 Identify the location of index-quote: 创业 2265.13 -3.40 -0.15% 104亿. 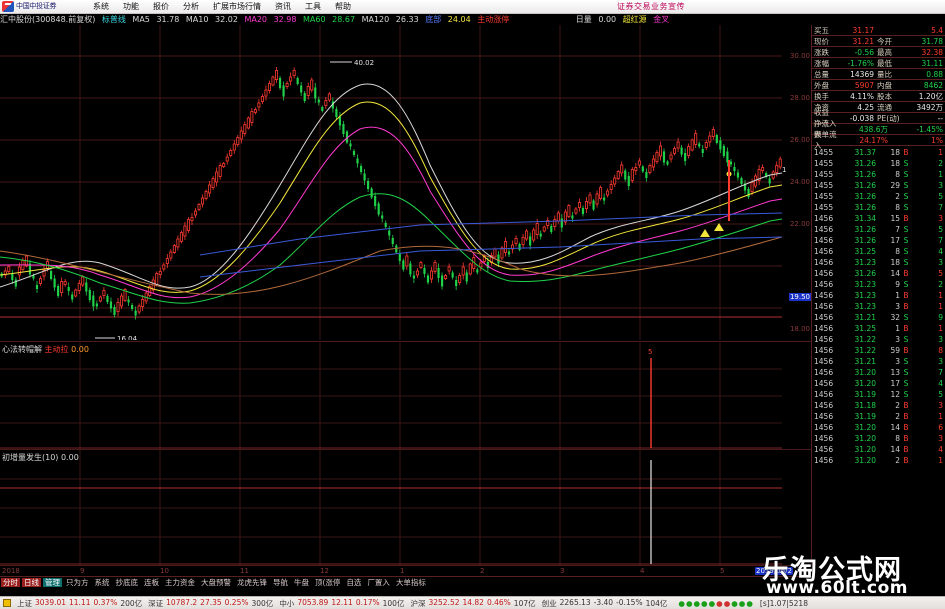
(605, 603).